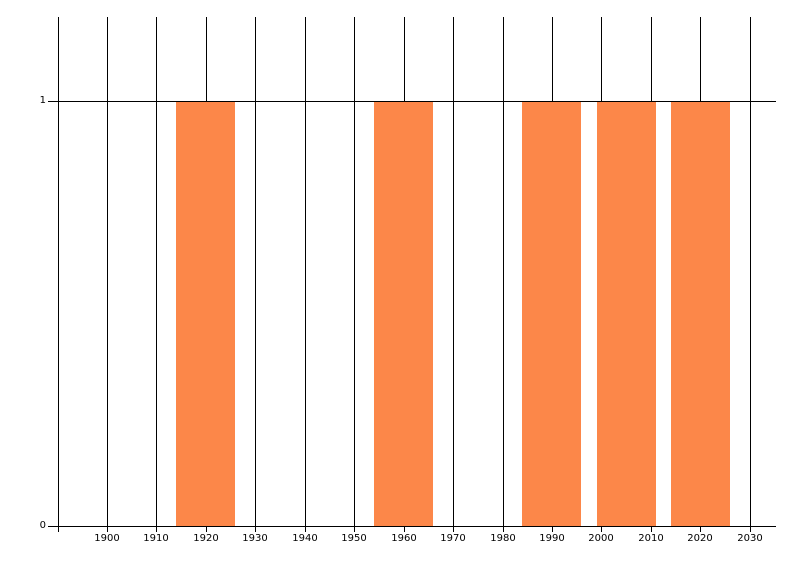 This screenshot has height=576, width=800. Describe the element at coordinates (107, 538) in the screenshot. I see `x-tick-label: 1900` at that location.